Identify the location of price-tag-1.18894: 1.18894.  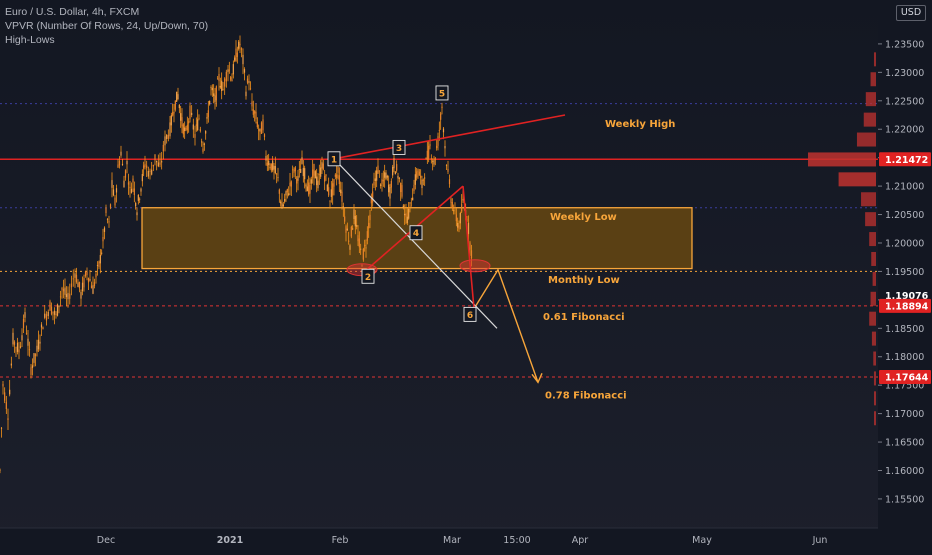
(907, 306).